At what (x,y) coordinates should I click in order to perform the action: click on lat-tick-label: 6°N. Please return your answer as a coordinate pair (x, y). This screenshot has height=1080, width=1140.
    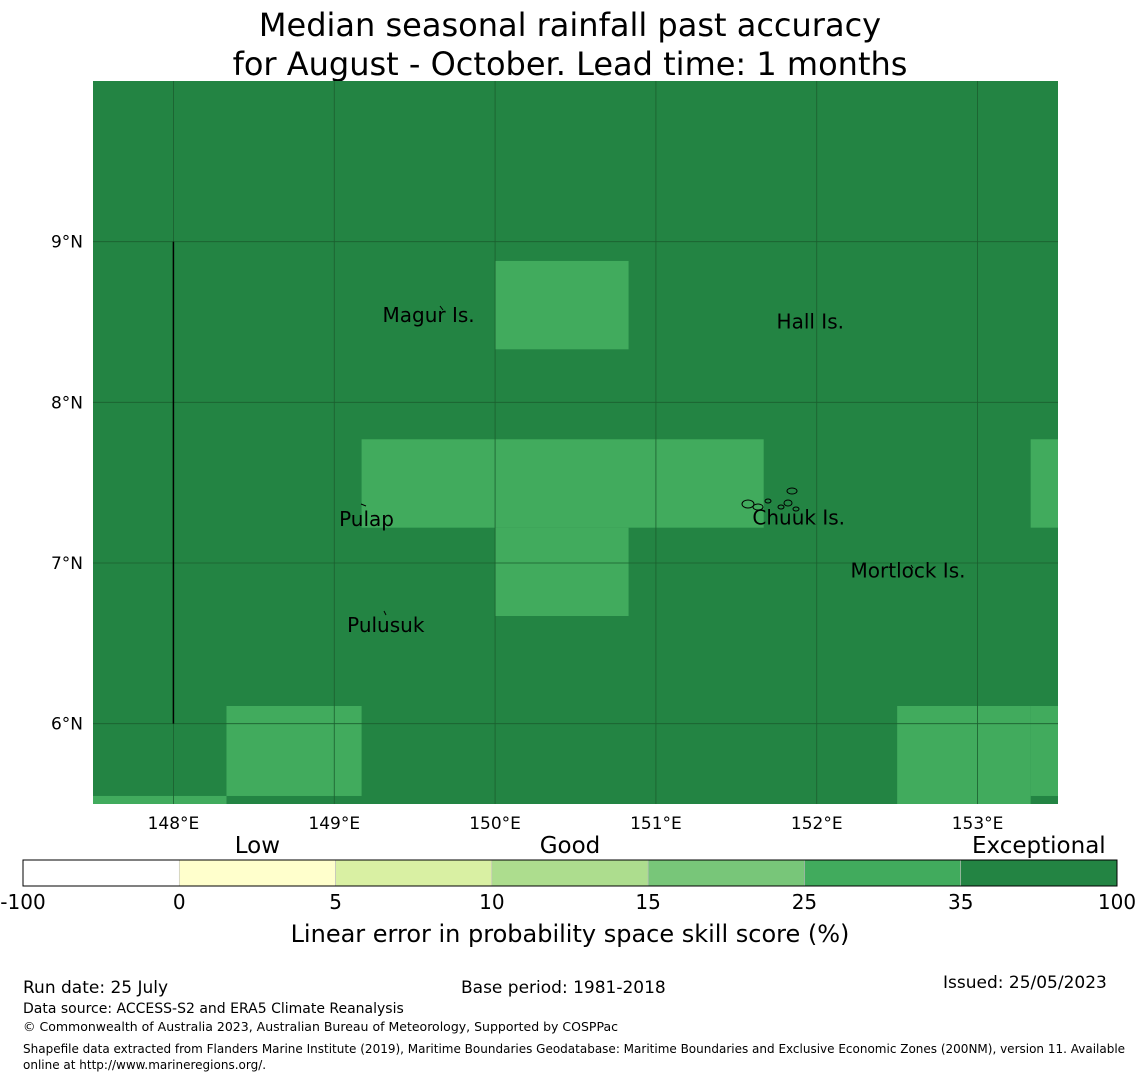
    Looking at the image, I should click on (67, 725).